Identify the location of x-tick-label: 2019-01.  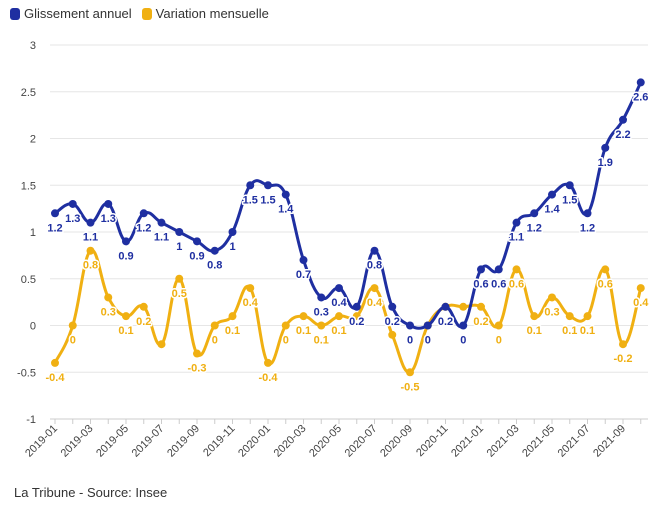
(41, 441).